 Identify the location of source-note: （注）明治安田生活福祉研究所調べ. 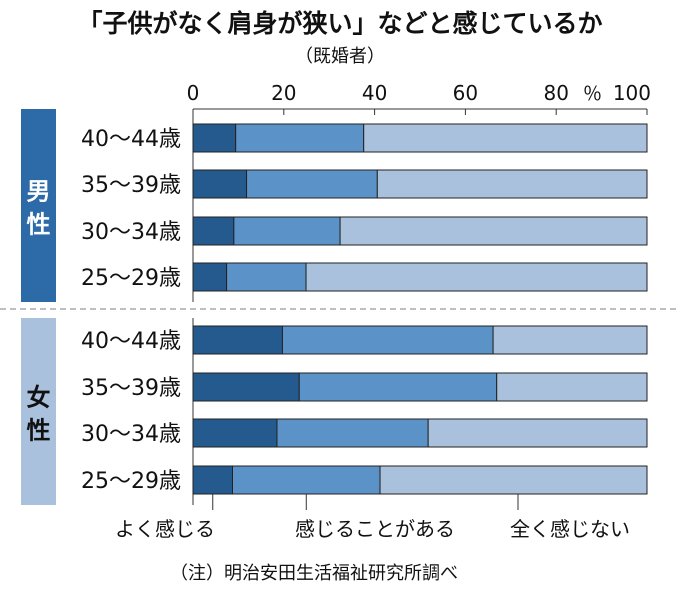
(314, 573).